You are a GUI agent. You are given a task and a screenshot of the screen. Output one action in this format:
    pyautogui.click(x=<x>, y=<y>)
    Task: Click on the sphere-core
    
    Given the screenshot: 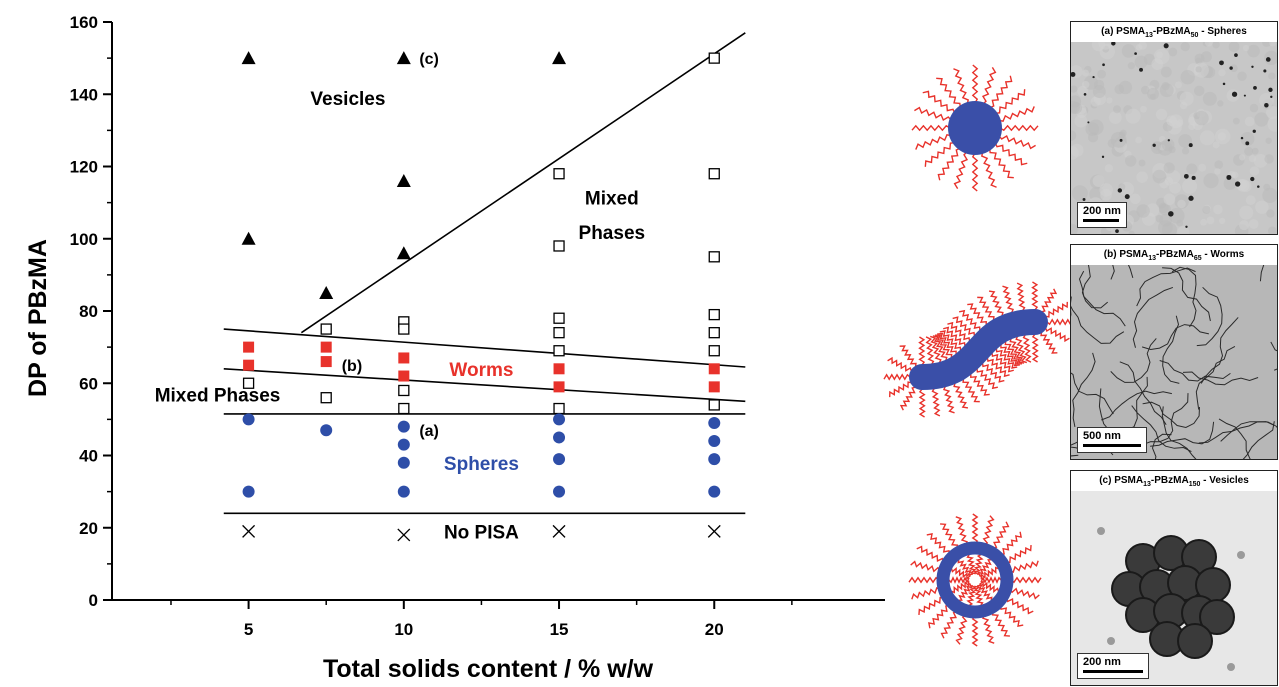 What is the action you would take?
    pyautogui.click(x=975, y=128)
    